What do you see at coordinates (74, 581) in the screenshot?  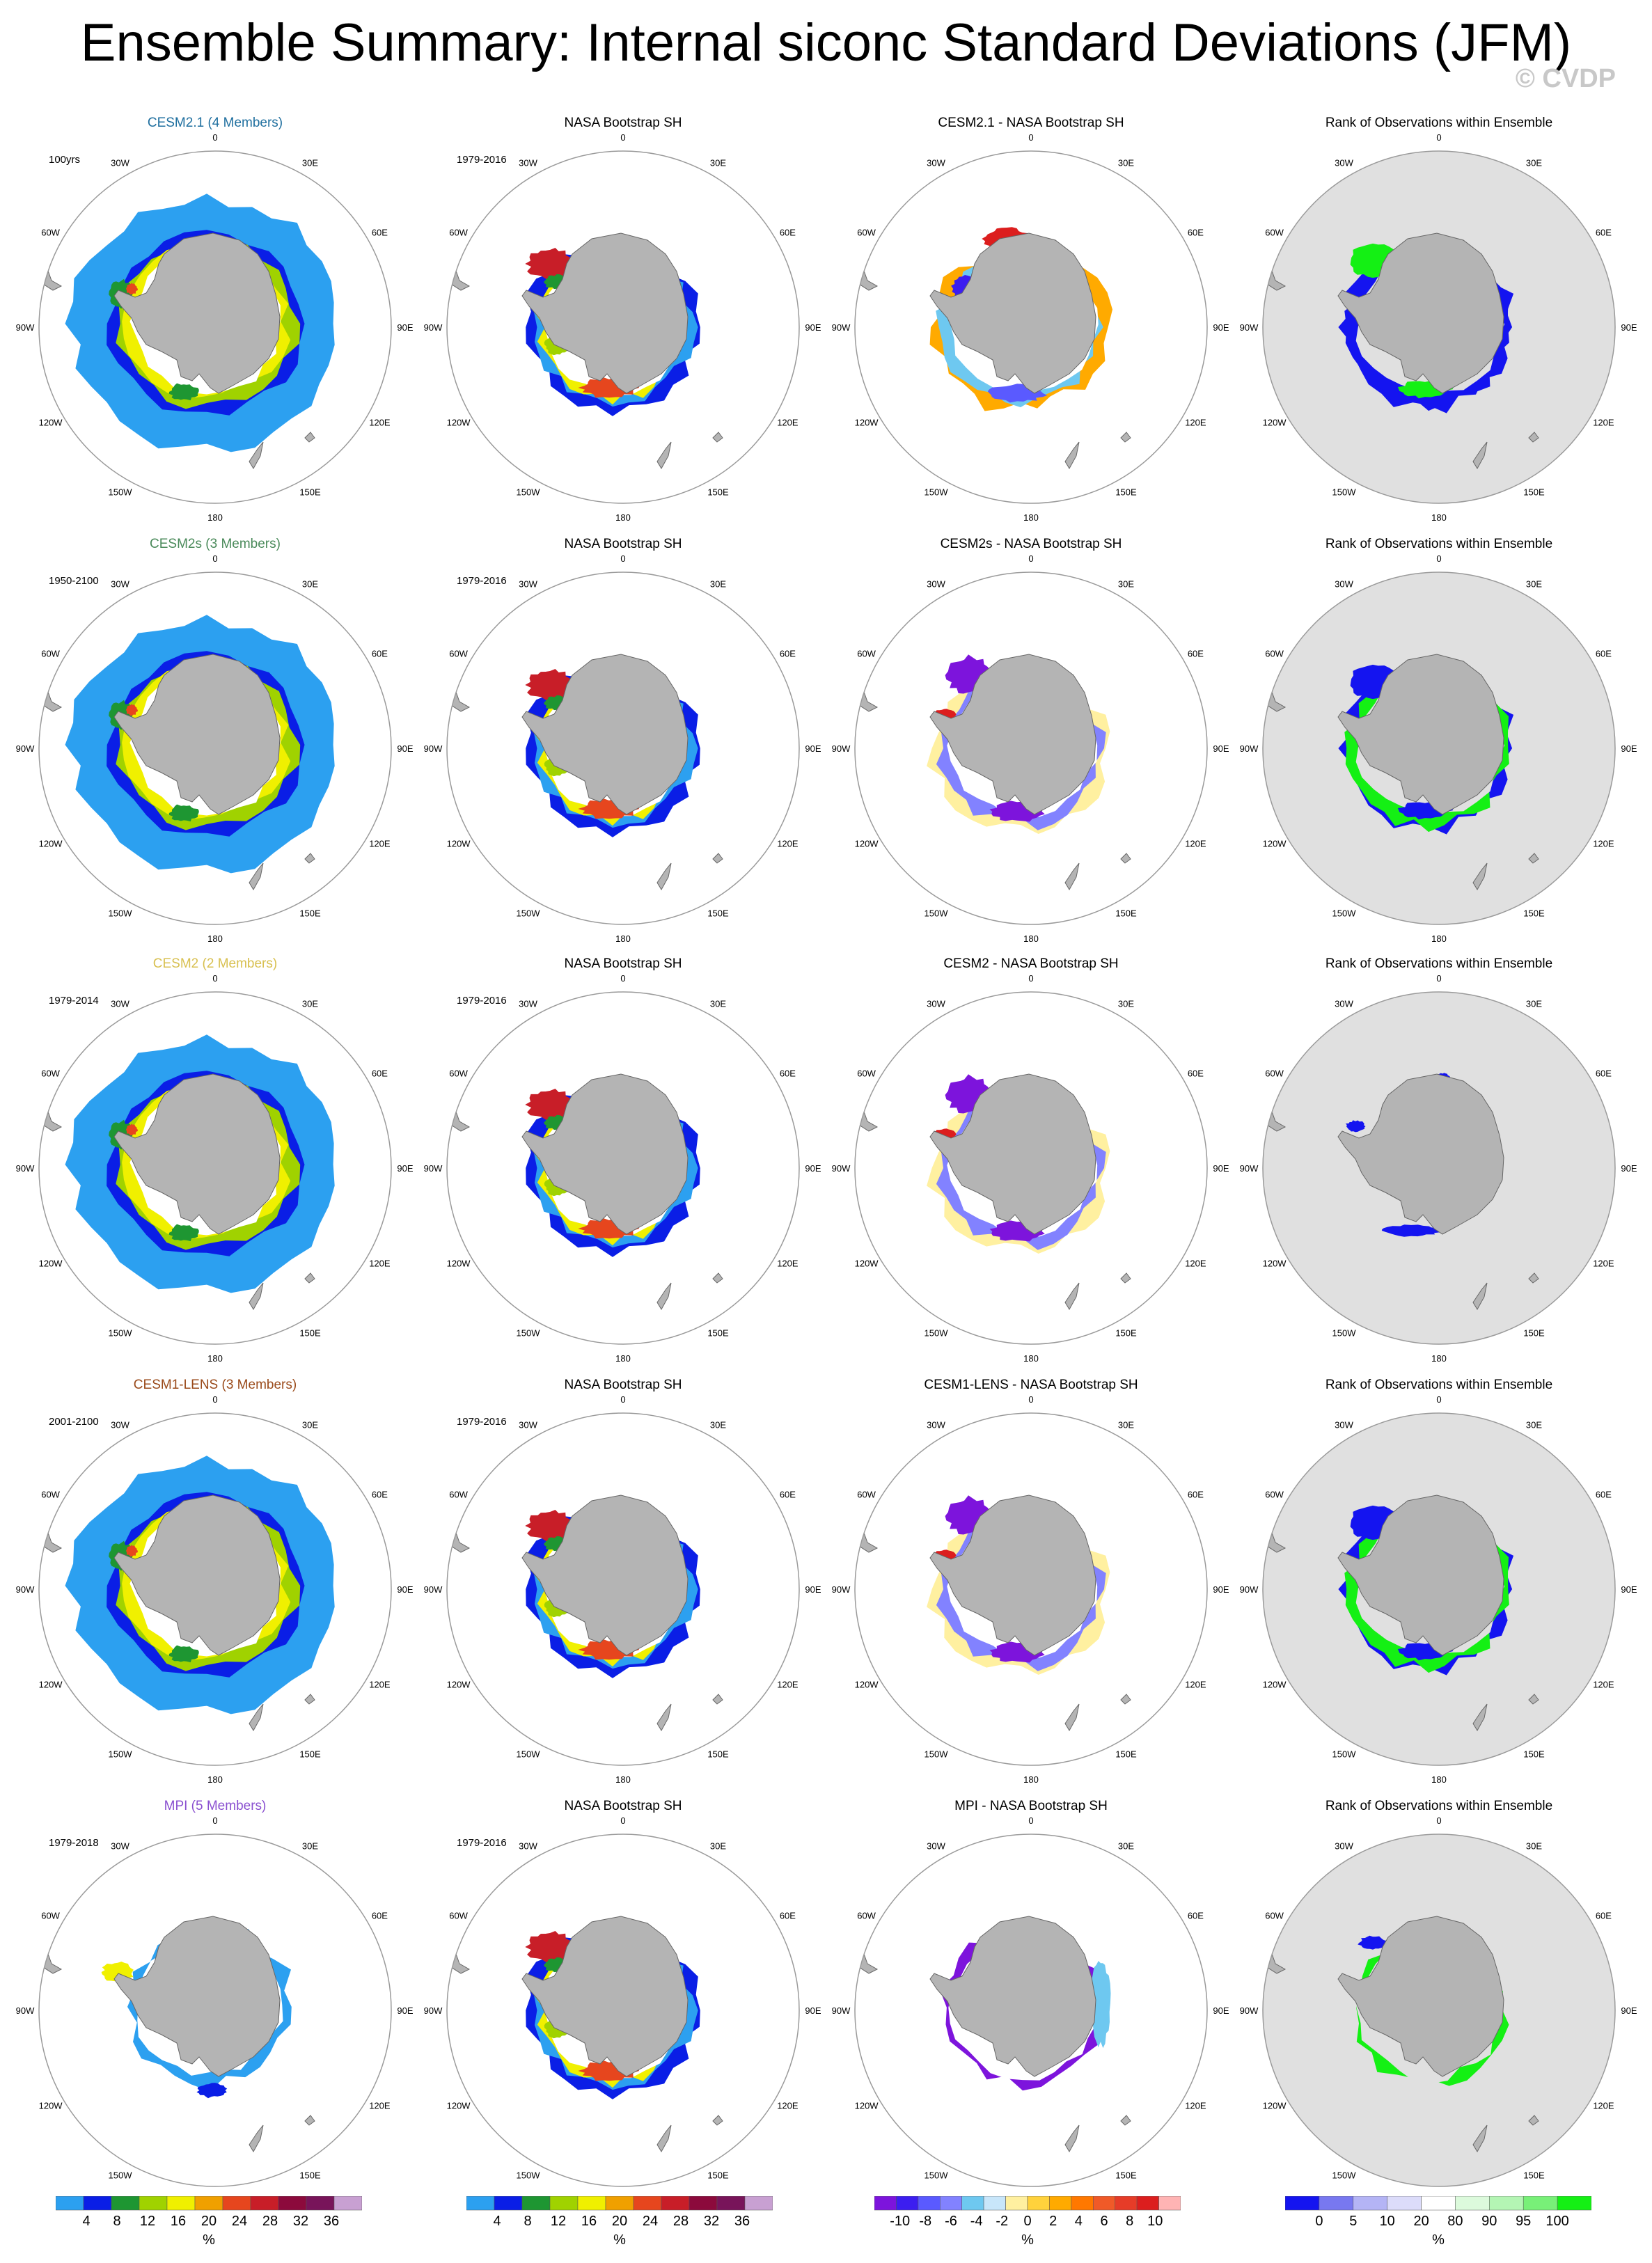 I see `panel-period: 1950-2100` at bounding box center [74, 581].